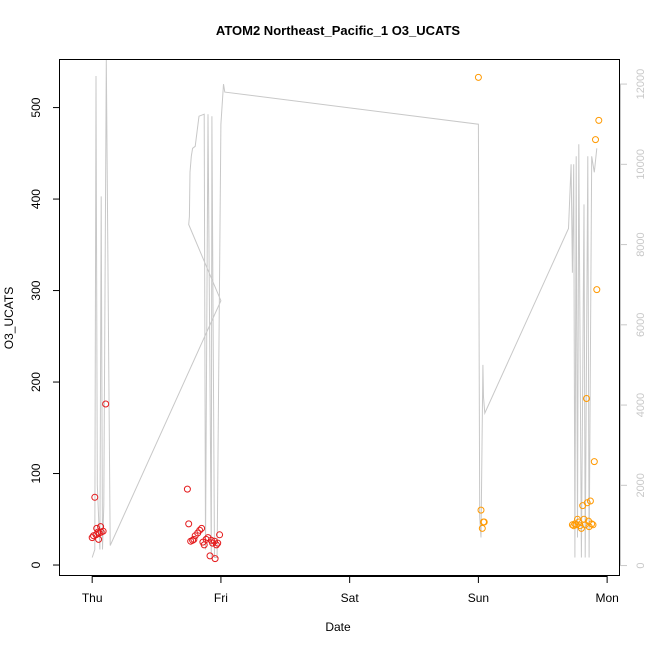 This screenshot has width=650, height=650. What do you see at coordinates (641, 325) in the screenshot?
I see `right-tick-label: 6000` at bounding box center [641, 325].